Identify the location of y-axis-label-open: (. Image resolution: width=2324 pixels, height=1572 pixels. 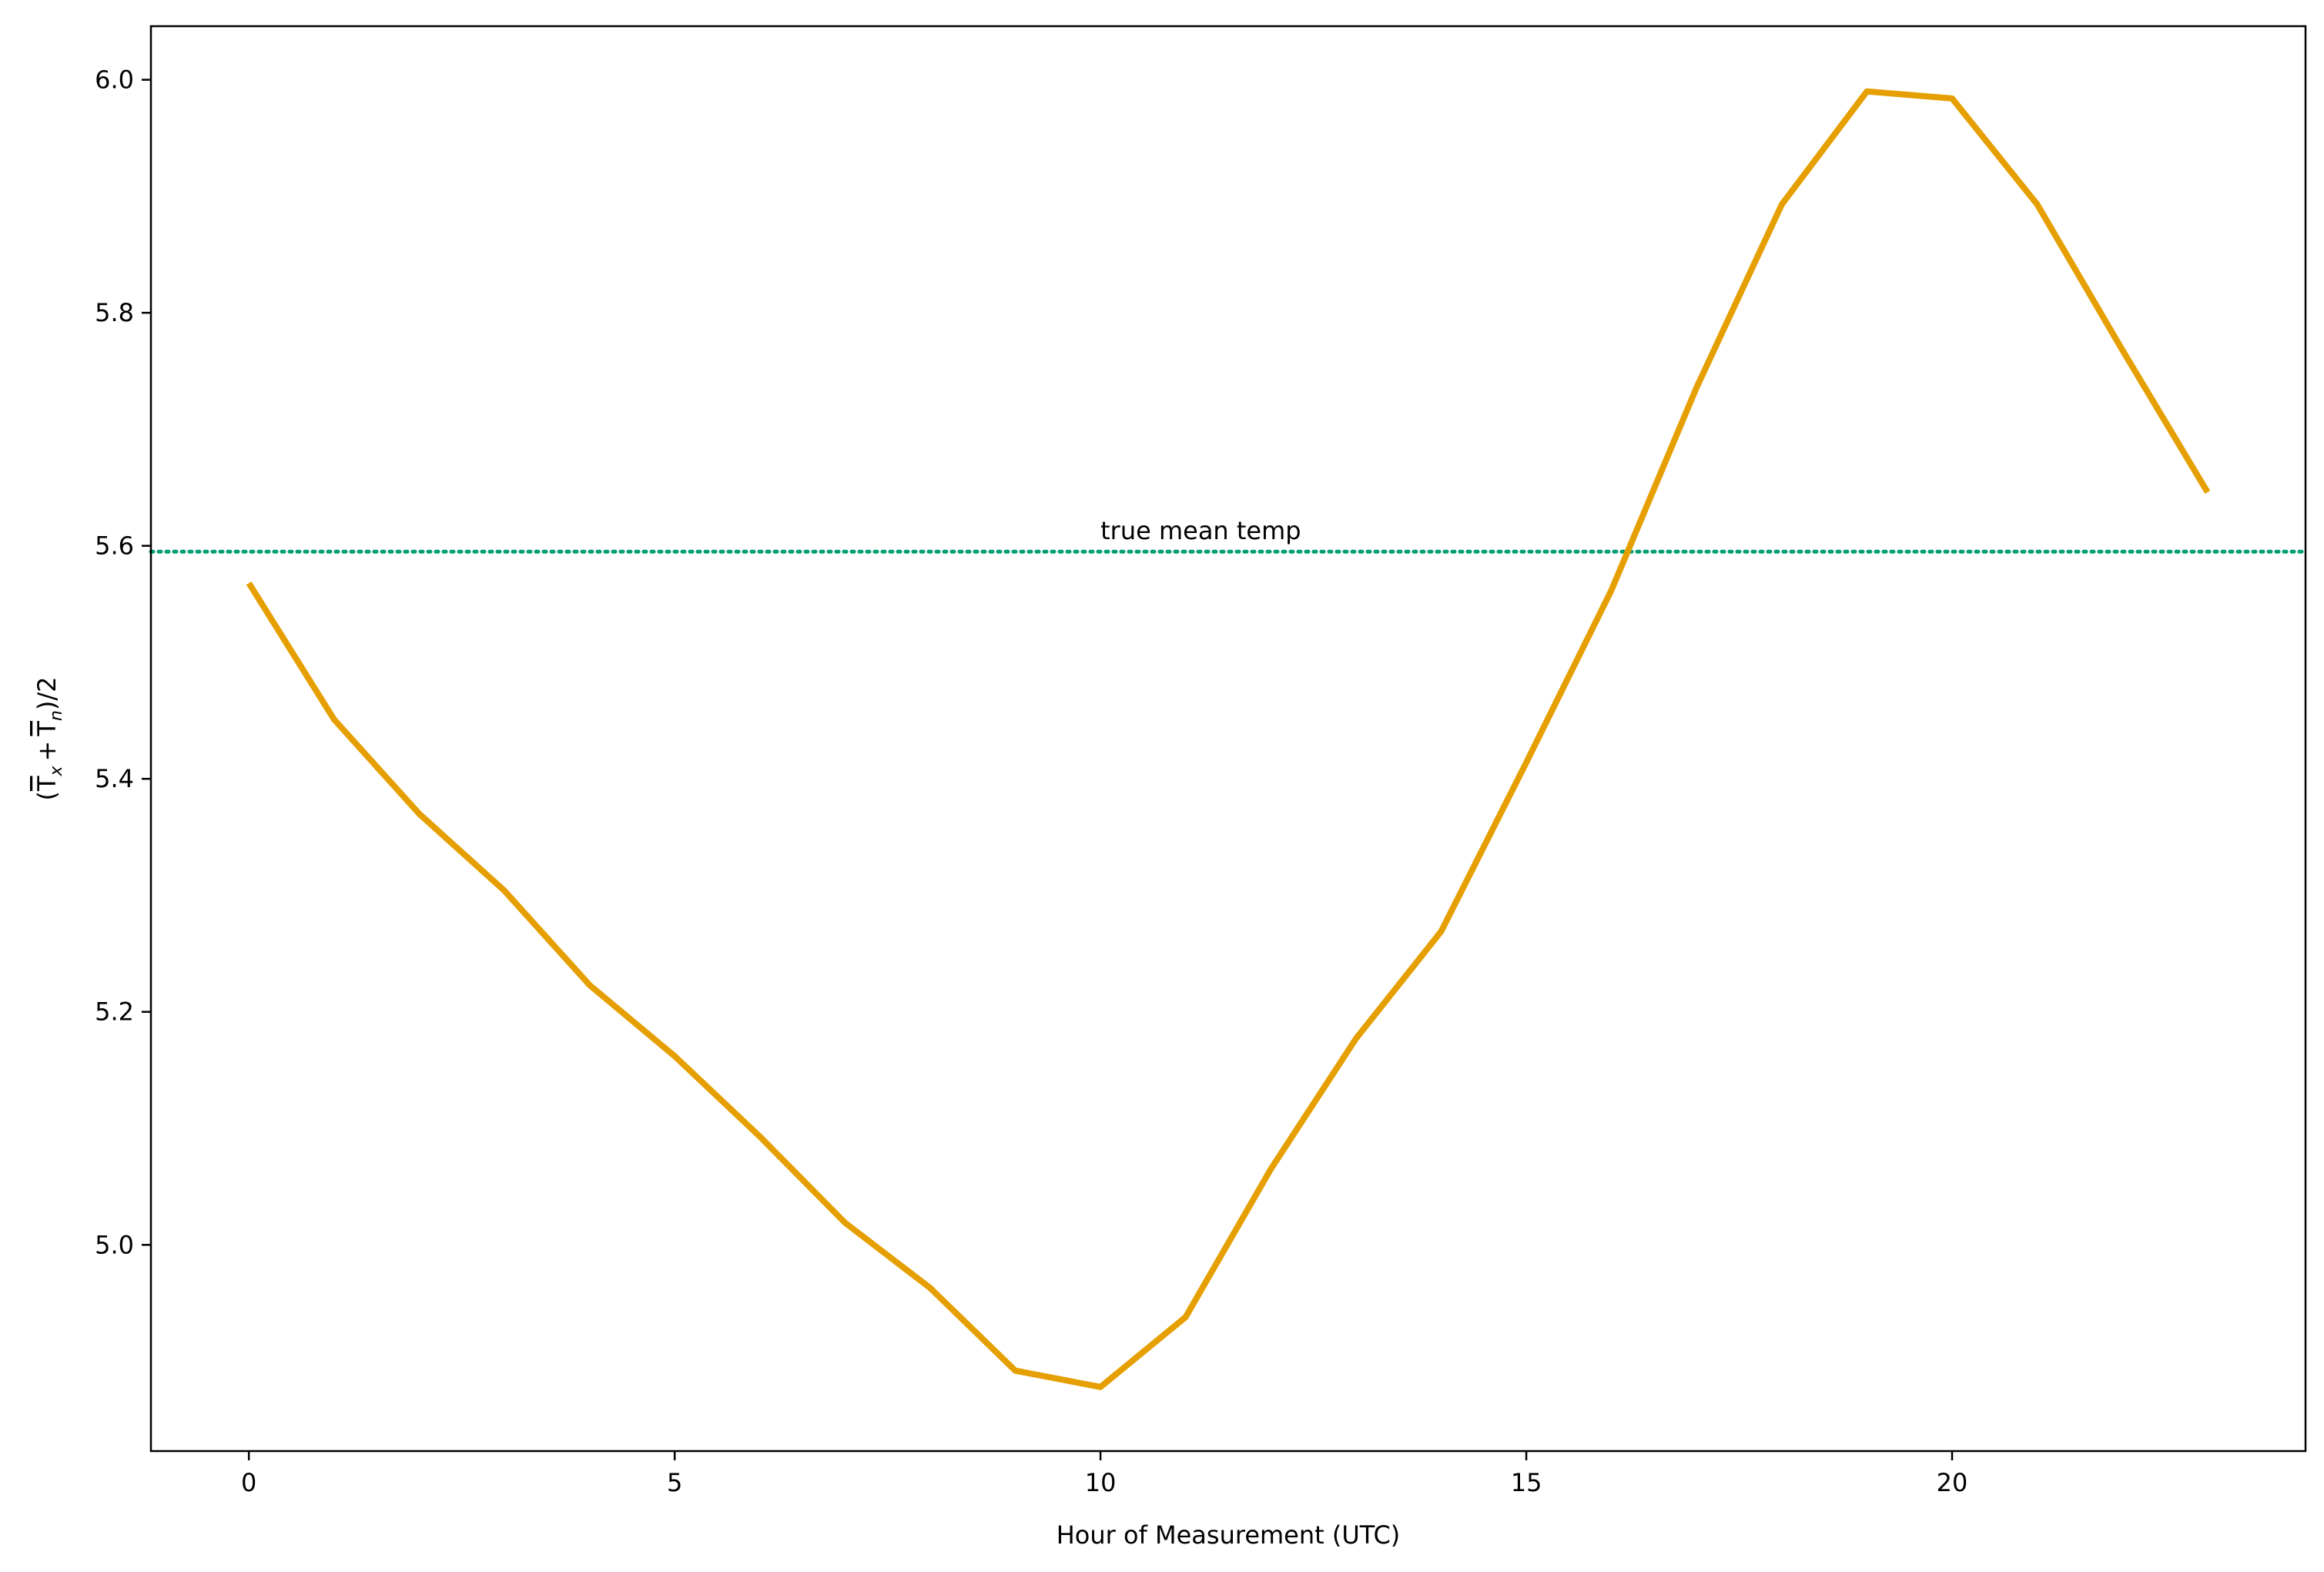
(47, 795).